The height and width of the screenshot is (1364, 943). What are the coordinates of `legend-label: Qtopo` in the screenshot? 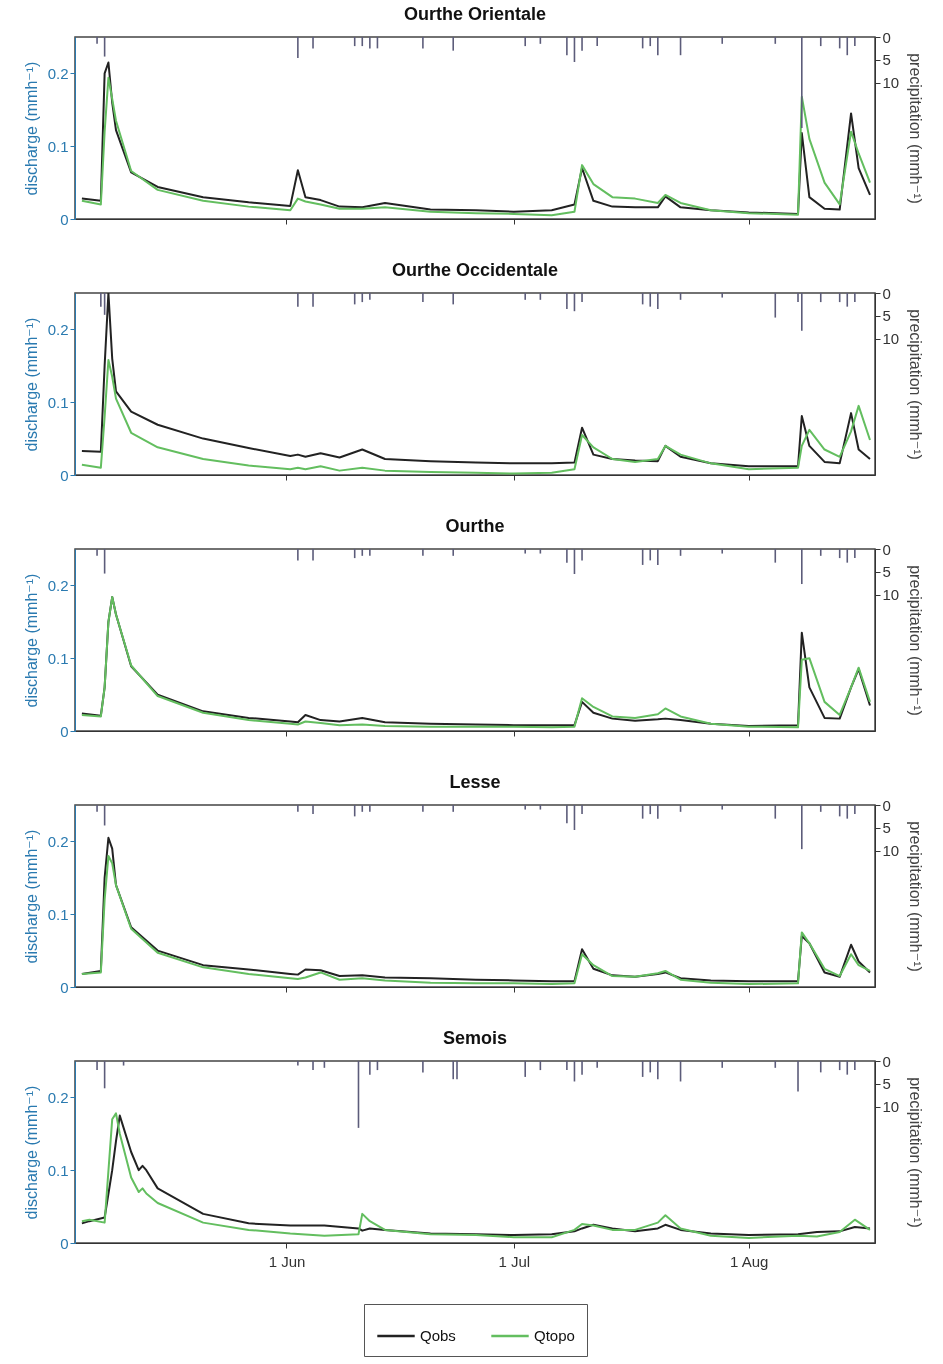 It's located at (554, 1335).